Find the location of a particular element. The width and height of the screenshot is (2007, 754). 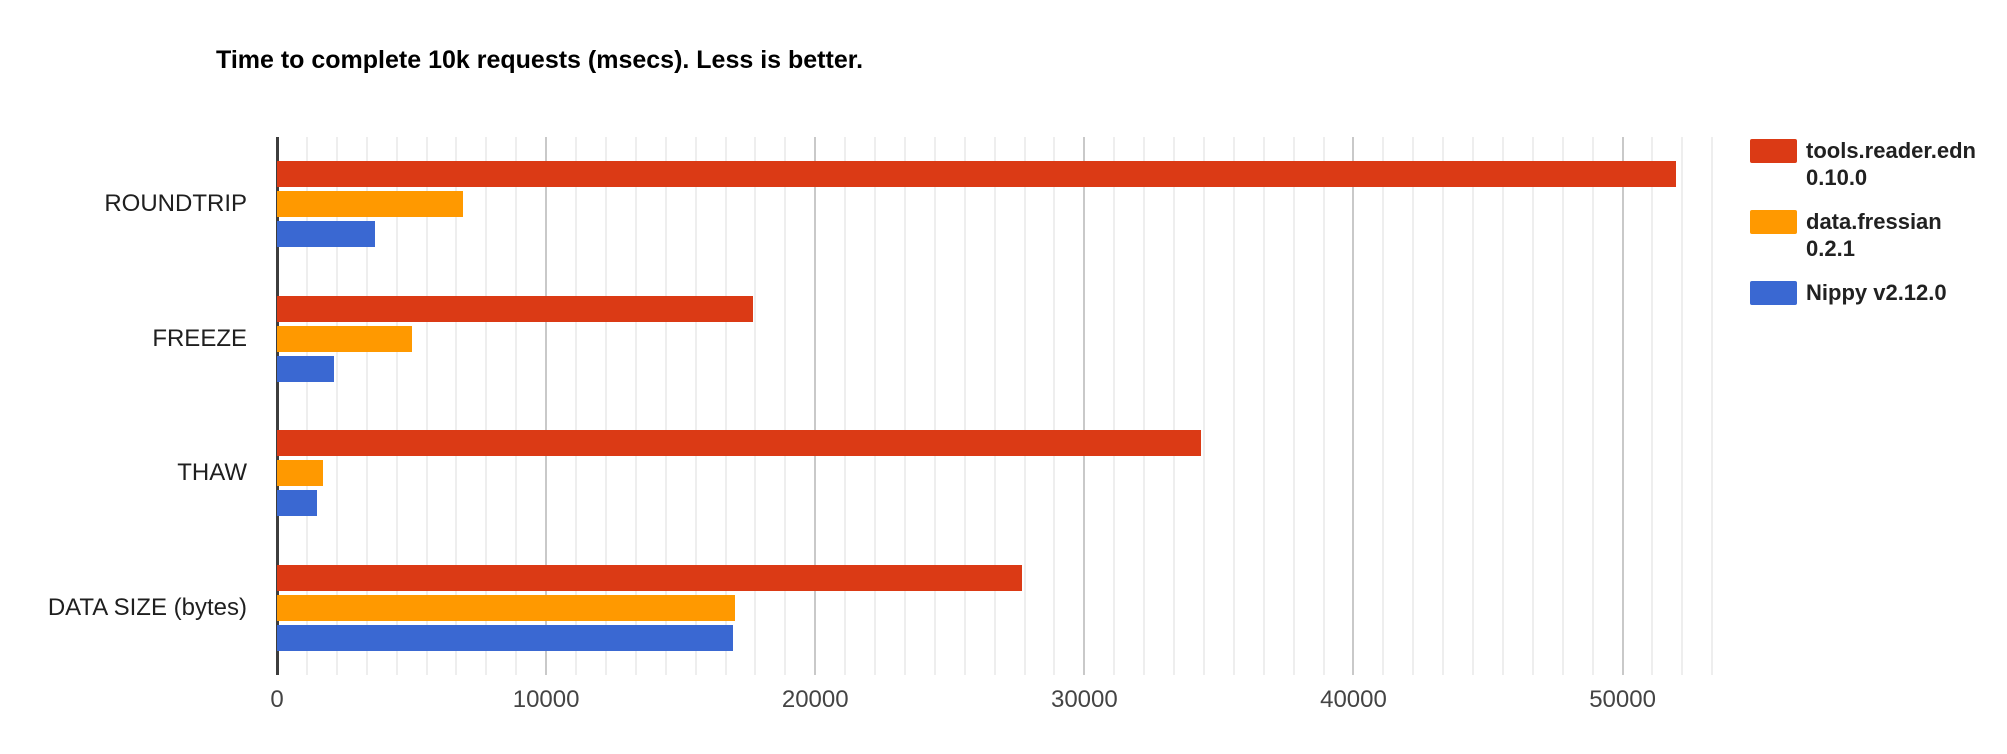

bar-thaw-s1 is located at coordinates (300, 473).